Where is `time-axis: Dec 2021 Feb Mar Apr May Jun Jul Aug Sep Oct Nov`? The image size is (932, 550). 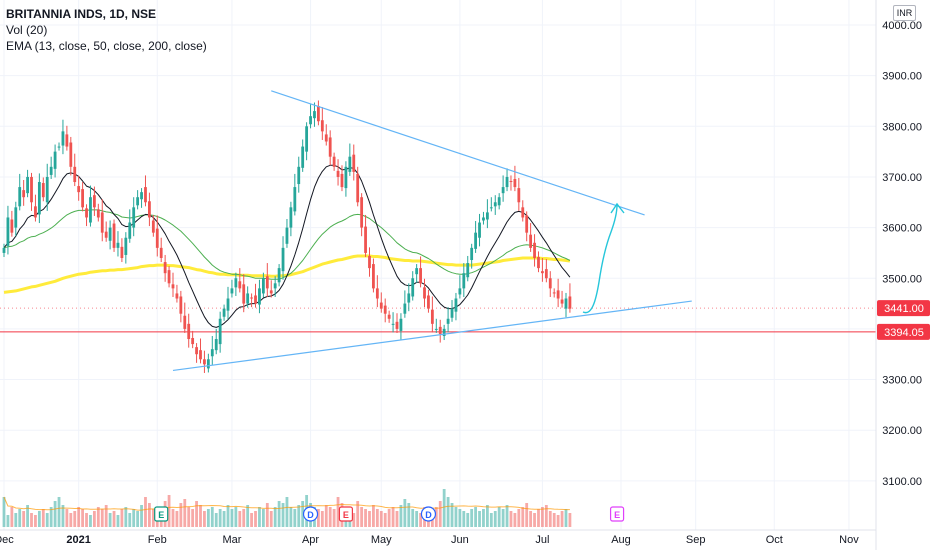
time-axis: Dec 2021 Feb Mar Apr May Jun Jul Aug Sep Oct Nov is located at coordinates (429, 540).